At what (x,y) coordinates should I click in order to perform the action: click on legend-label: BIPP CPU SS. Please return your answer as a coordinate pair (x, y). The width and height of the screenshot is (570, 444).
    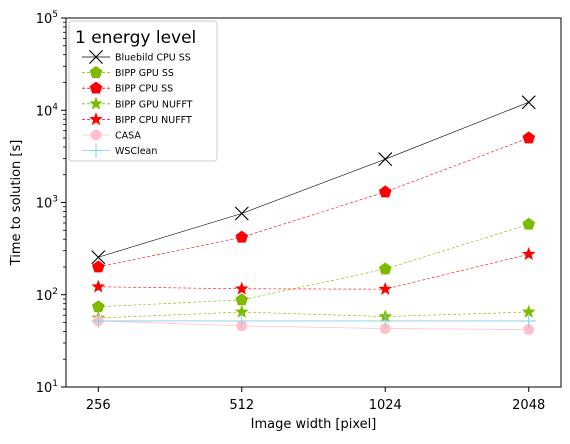
    Looking at the image, I should click on (144, 89).